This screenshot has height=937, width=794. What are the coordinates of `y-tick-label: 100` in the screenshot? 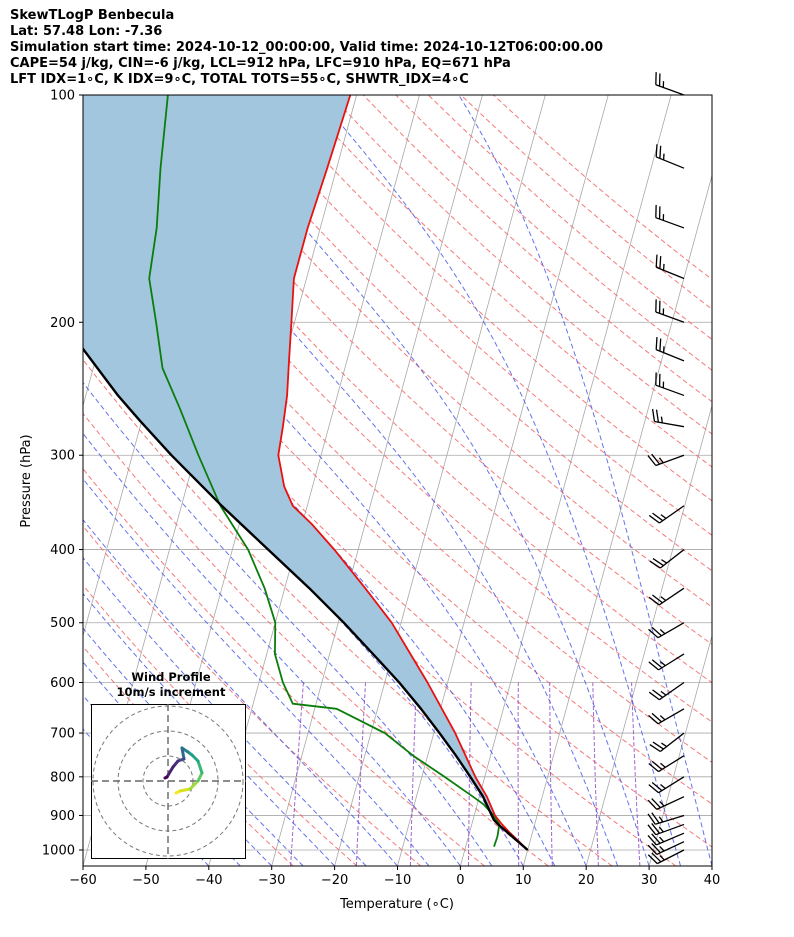 It's located at (62, 96).